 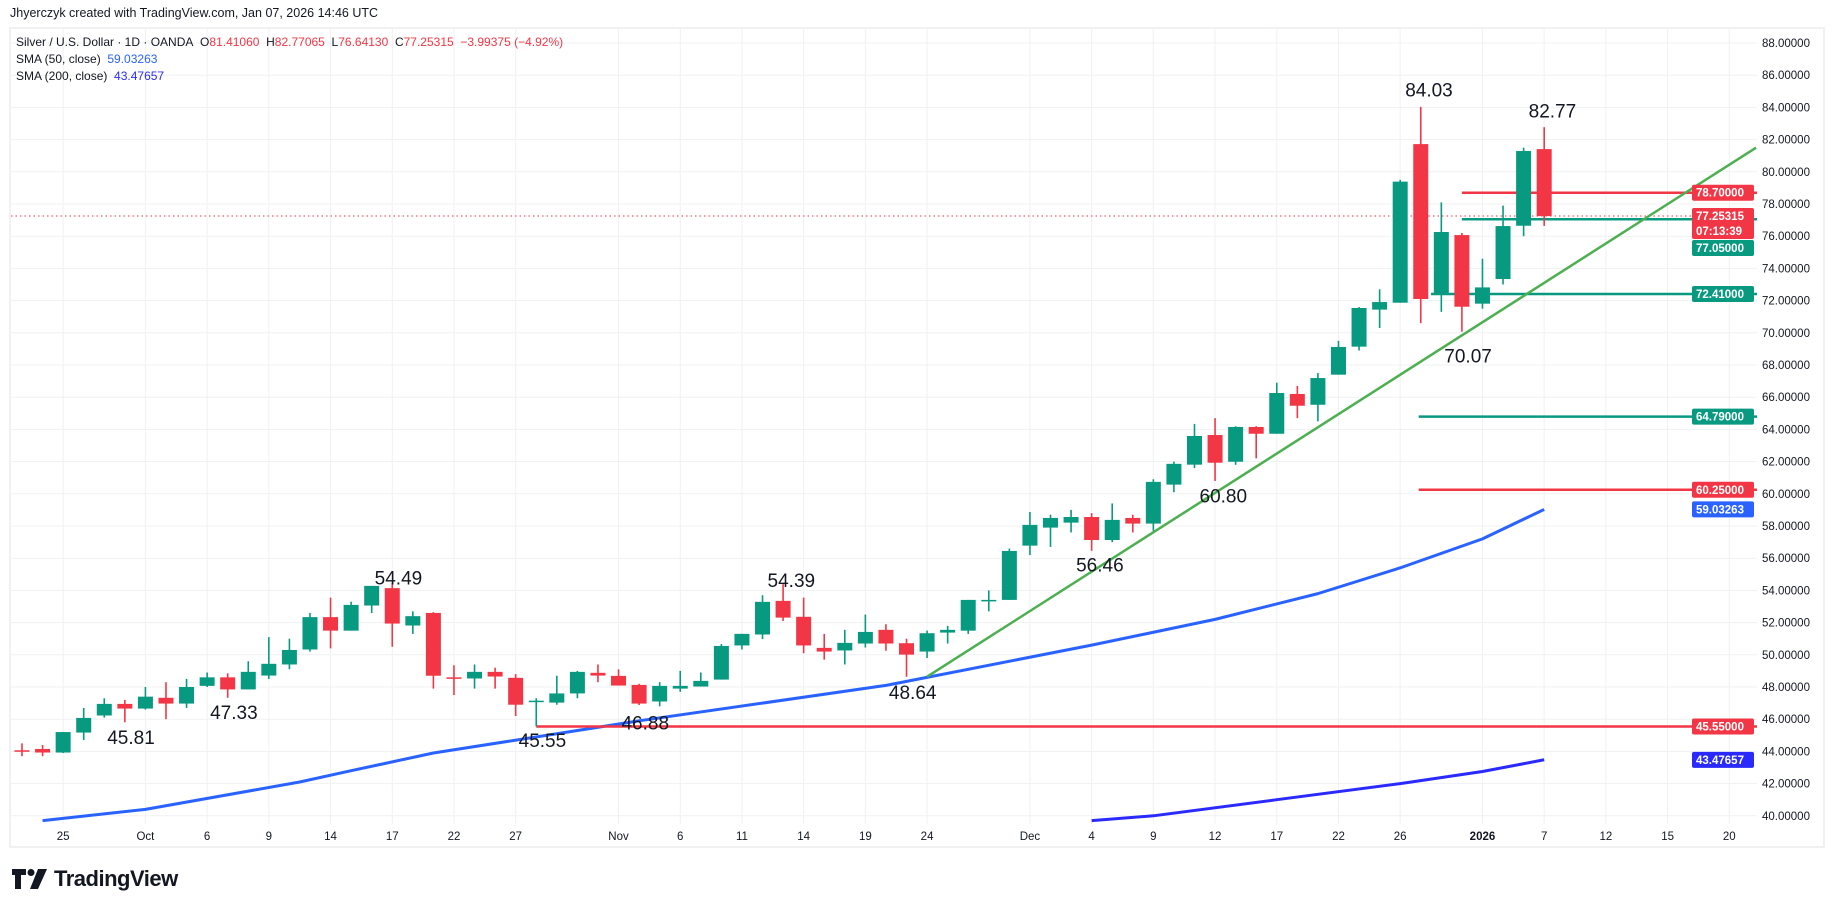 What do you see at coordinates (1786, 752) in the screenshot?
I see `price-axis-label: 44.00000` at bounding box center [1786, 752].